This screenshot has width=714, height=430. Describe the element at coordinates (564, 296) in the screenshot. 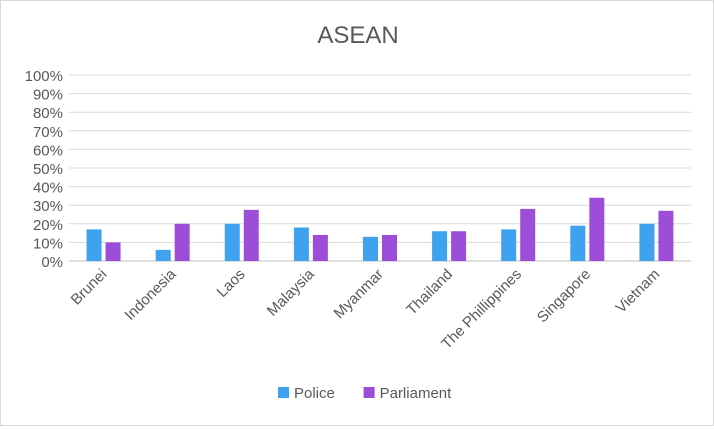

I see `x-tick-label: Singapore` at that location.